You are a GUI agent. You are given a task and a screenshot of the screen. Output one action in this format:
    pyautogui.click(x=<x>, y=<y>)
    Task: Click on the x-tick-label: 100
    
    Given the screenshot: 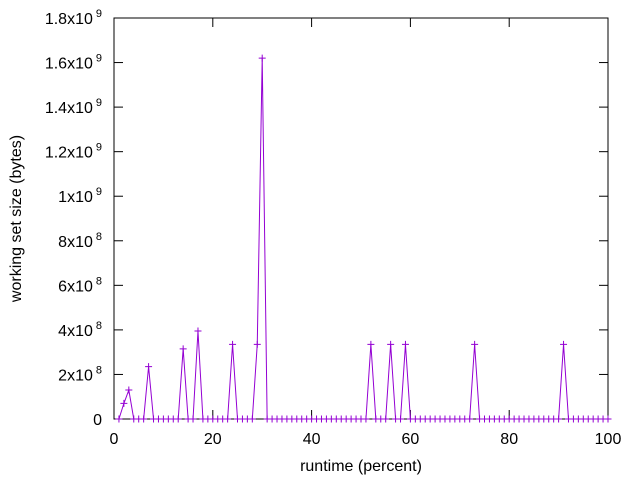 What is the action you would take?
    pyautogui.click(x=608, y=439)
    